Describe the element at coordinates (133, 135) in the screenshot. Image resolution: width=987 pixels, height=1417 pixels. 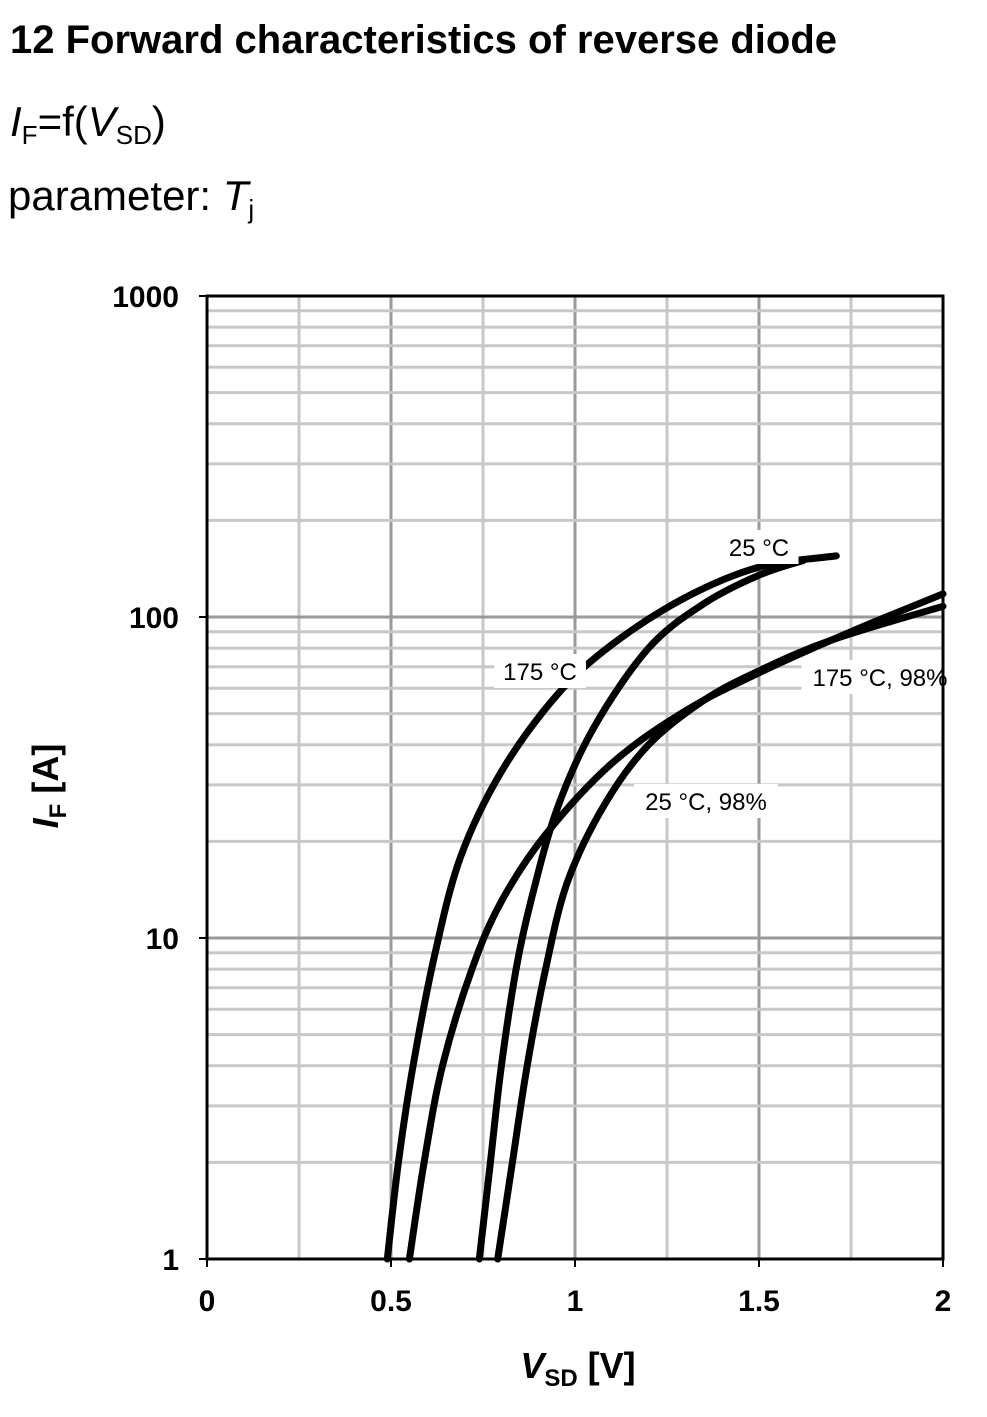
I see `formula-arg-sub: SD` at that location.